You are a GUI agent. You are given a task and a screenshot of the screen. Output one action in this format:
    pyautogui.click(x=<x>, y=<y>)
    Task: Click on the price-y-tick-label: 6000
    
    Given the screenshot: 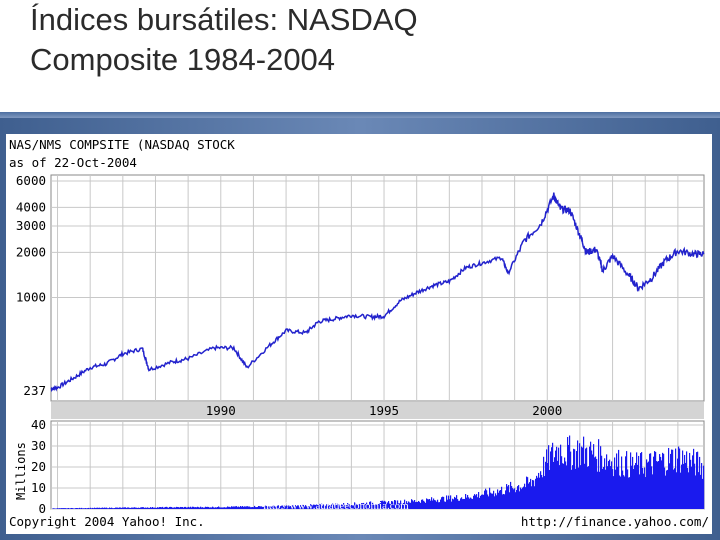 What is the action you would take?
    pyautogui.click(x=31, y=180)
    